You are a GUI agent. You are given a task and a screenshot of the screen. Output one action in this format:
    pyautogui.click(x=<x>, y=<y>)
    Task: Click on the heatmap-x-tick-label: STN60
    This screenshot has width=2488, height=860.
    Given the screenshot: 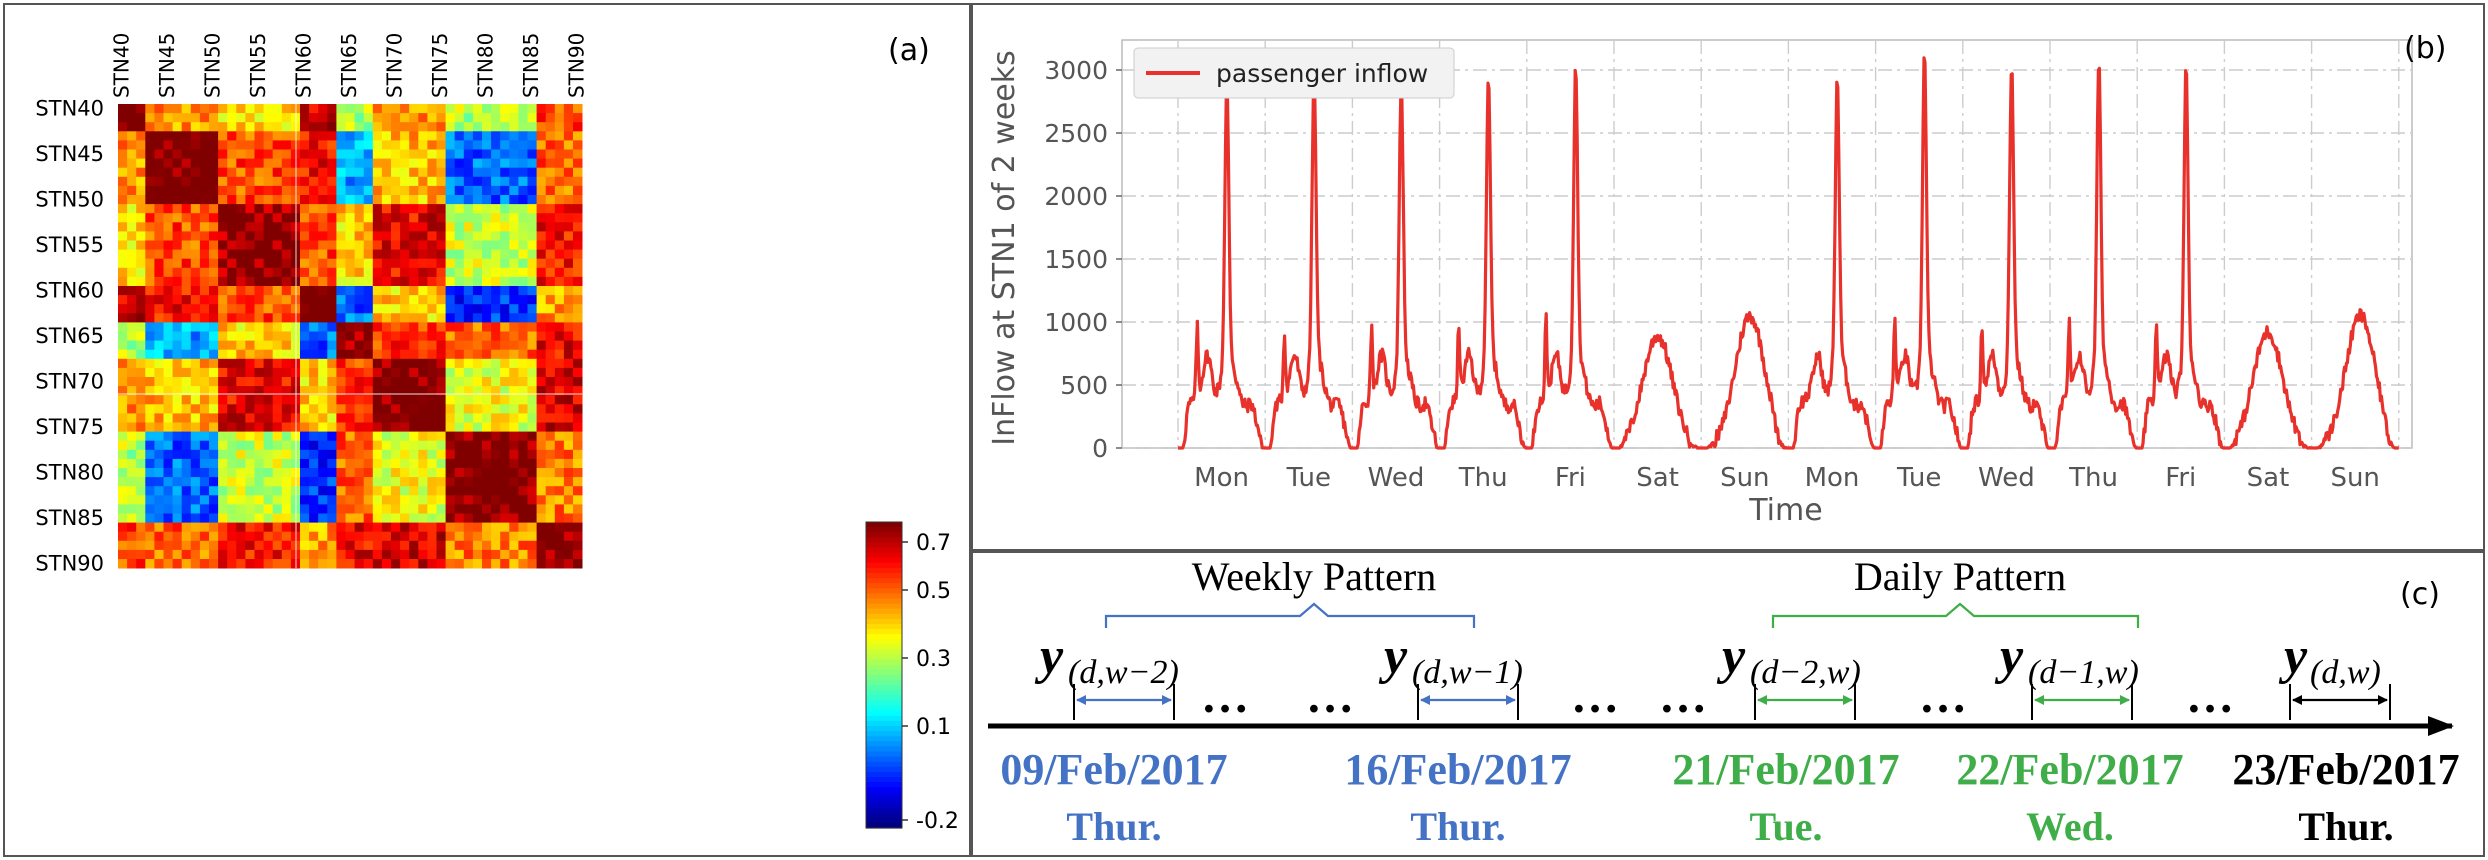 What is the action you would take?
    pyautogui.click(x=304, y=65)
    